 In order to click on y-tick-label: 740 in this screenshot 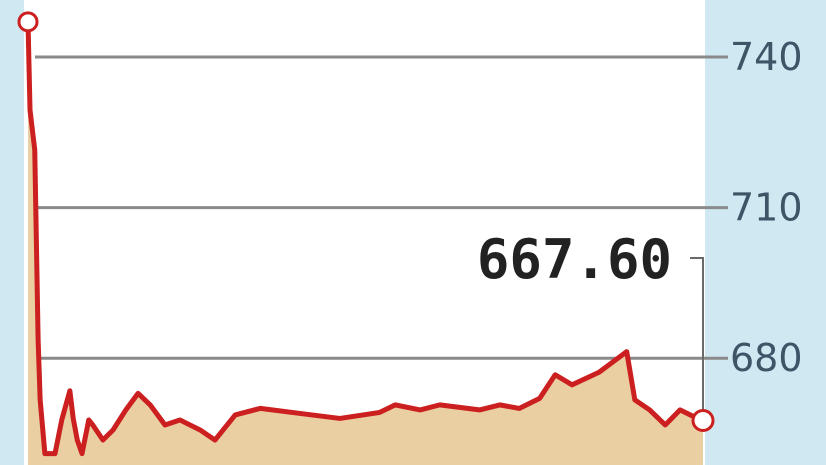, I will do `click(766, 57)`.